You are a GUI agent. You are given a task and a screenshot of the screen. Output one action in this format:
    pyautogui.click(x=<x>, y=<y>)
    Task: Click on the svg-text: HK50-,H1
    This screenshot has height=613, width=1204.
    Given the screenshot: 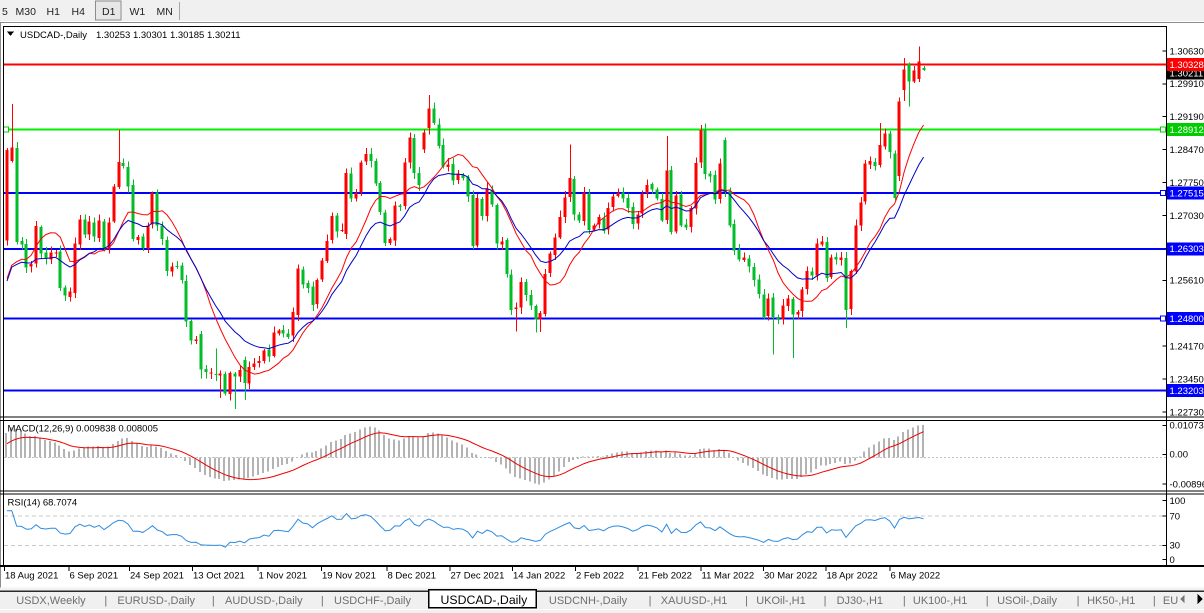 What is the action you would take?
    pyautogui.click(x=1111, y=601)
    